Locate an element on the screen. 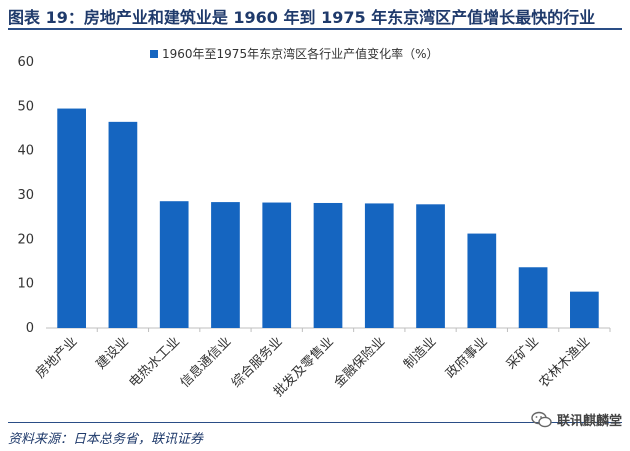  legend-swatch is located at coordinates (154, 54).